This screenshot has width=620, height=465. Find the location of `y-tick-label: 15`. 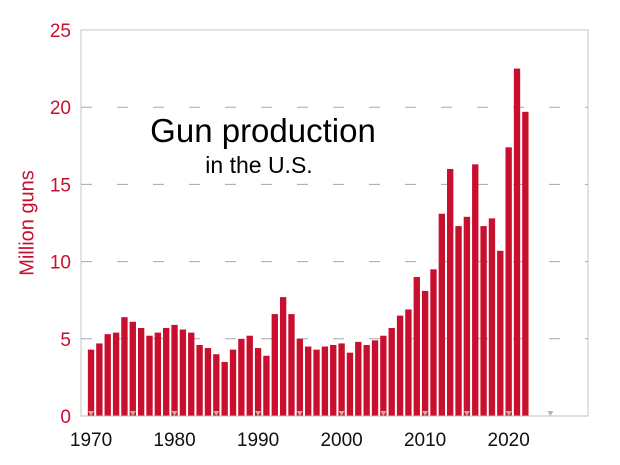

y-tick-label: 15 is located at coordinates (60, 185).